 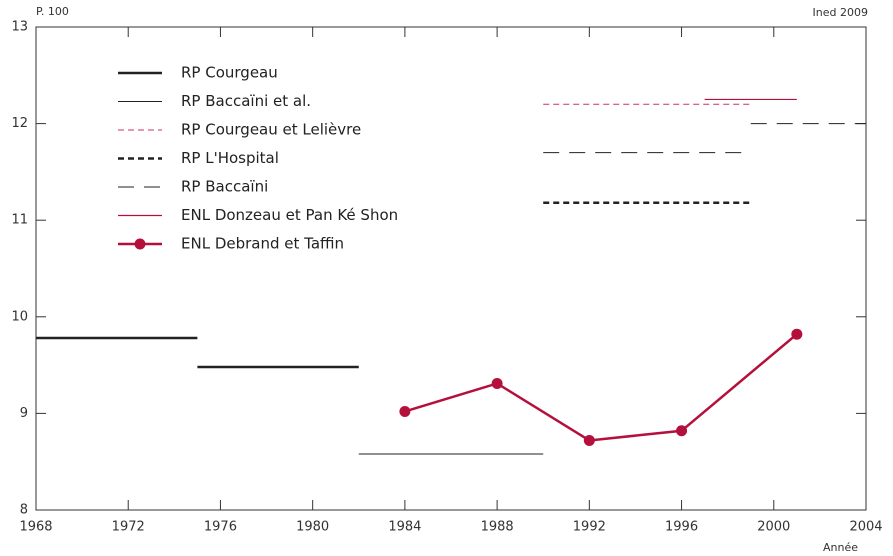 I want to click on source: Ined 2009, so click(x=840, y=12).